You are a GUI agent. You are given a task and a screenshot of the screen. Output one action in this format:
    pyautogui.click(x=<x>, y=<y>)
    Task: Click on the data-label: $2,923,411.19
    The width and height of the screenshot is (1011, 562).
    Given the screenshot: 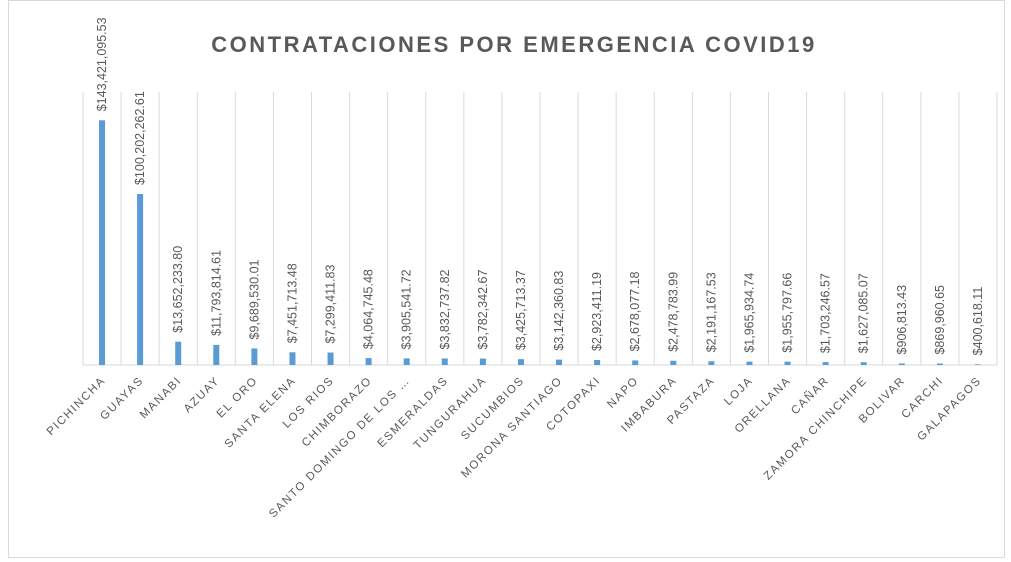 What is the action you would take?
    pyautogui.click(x=597, y=311)
    